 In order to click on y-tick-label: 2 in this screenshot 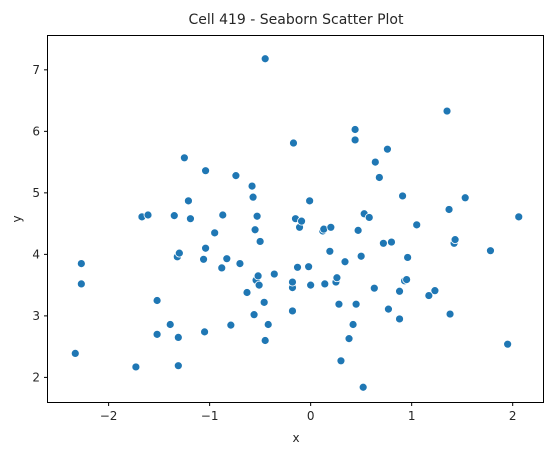, I will do `click(36, 377)`.